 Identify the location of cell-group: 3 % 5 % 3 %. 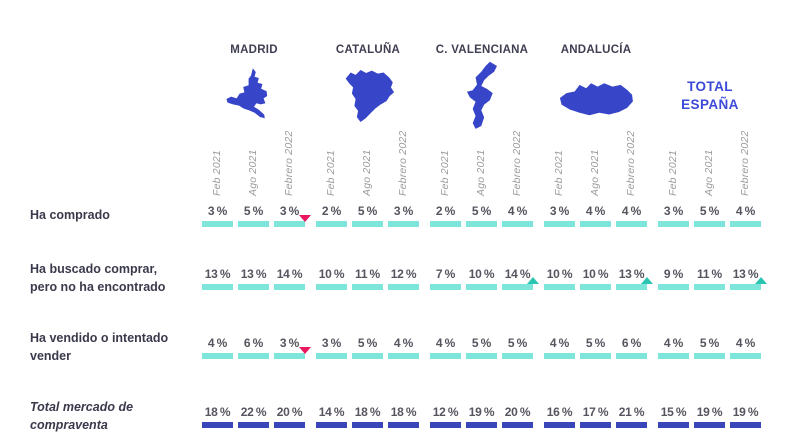
(255, 215).